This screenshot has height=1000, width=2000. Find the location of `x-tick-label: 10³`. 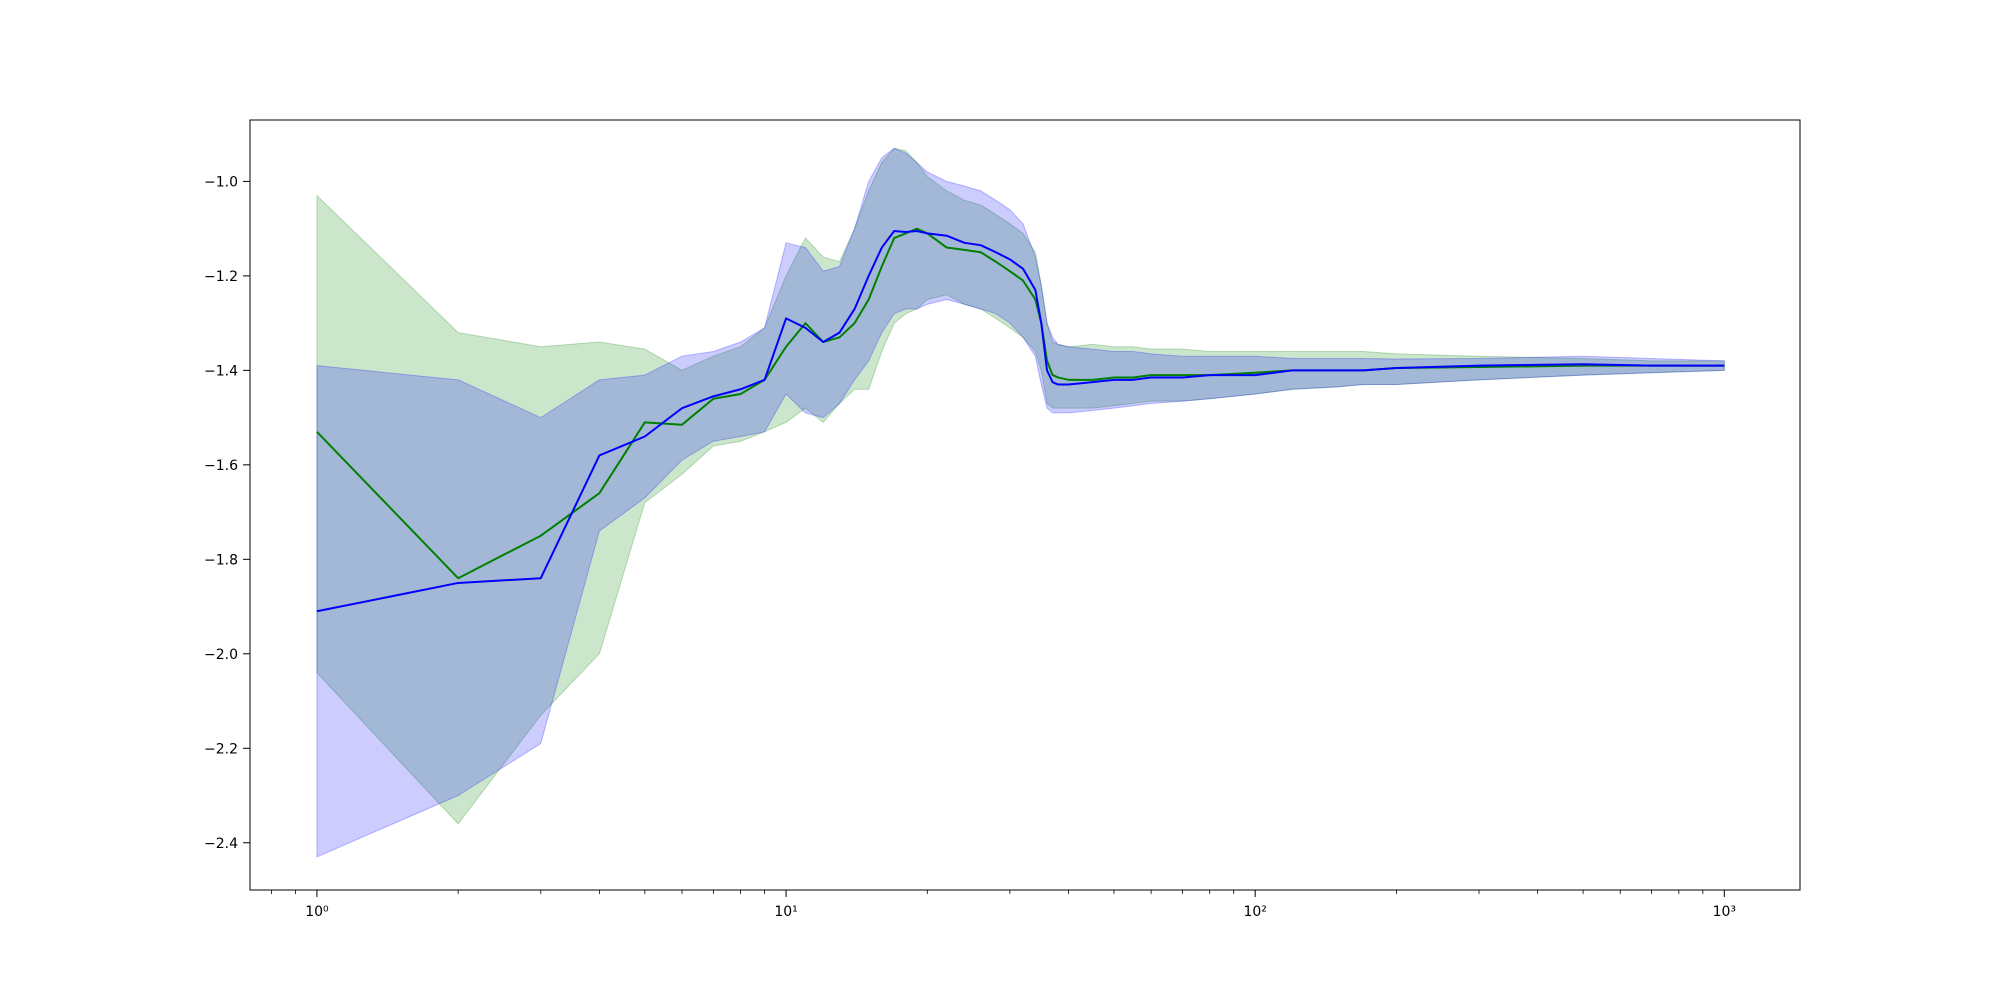

x-tick-label: 10³ is located at coordinates (1724, 912).